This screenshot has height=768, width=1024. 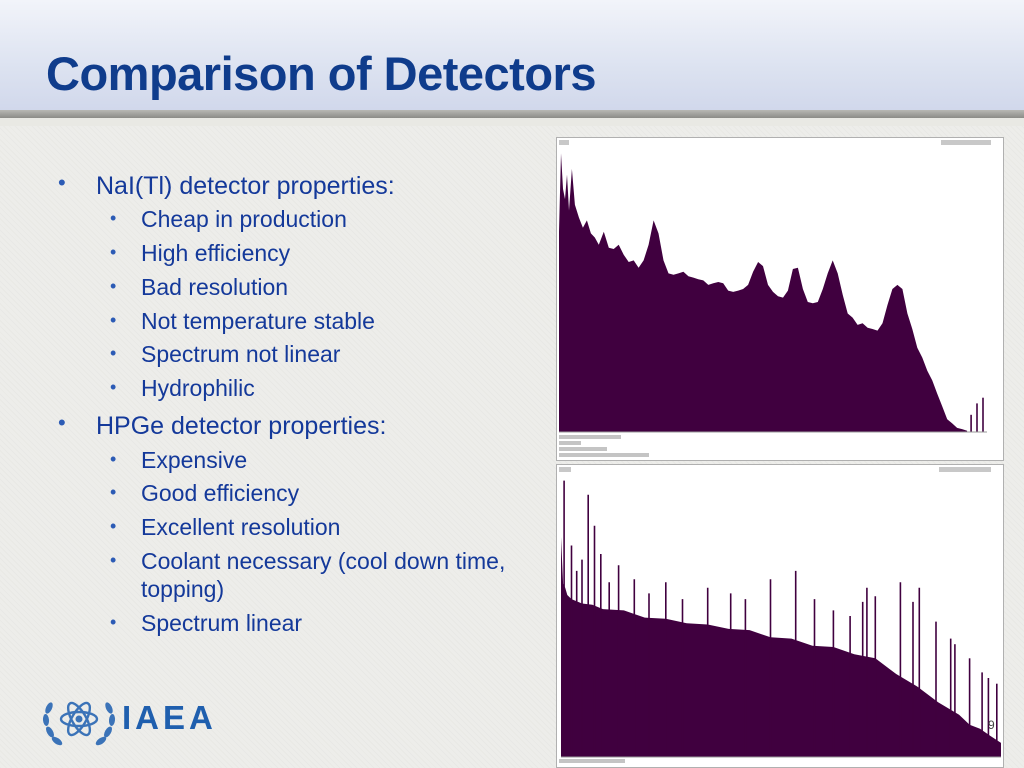 I want to click on list-item: • High efficiency, so click(x=200, y=253).